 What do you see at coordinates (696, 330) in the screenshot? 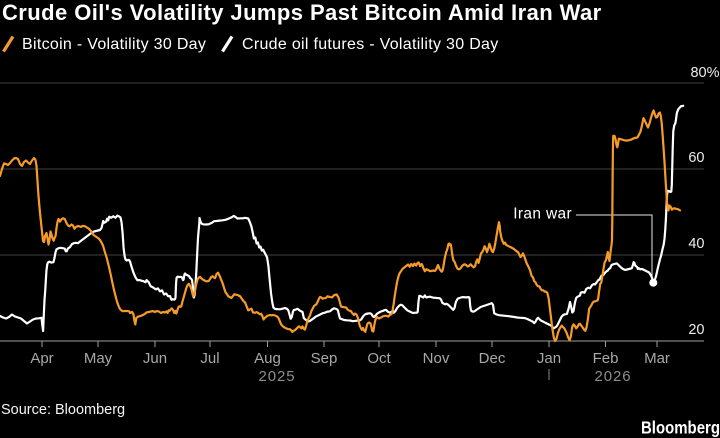
I see `svg-text: 20` at bounding box center [696, 330].